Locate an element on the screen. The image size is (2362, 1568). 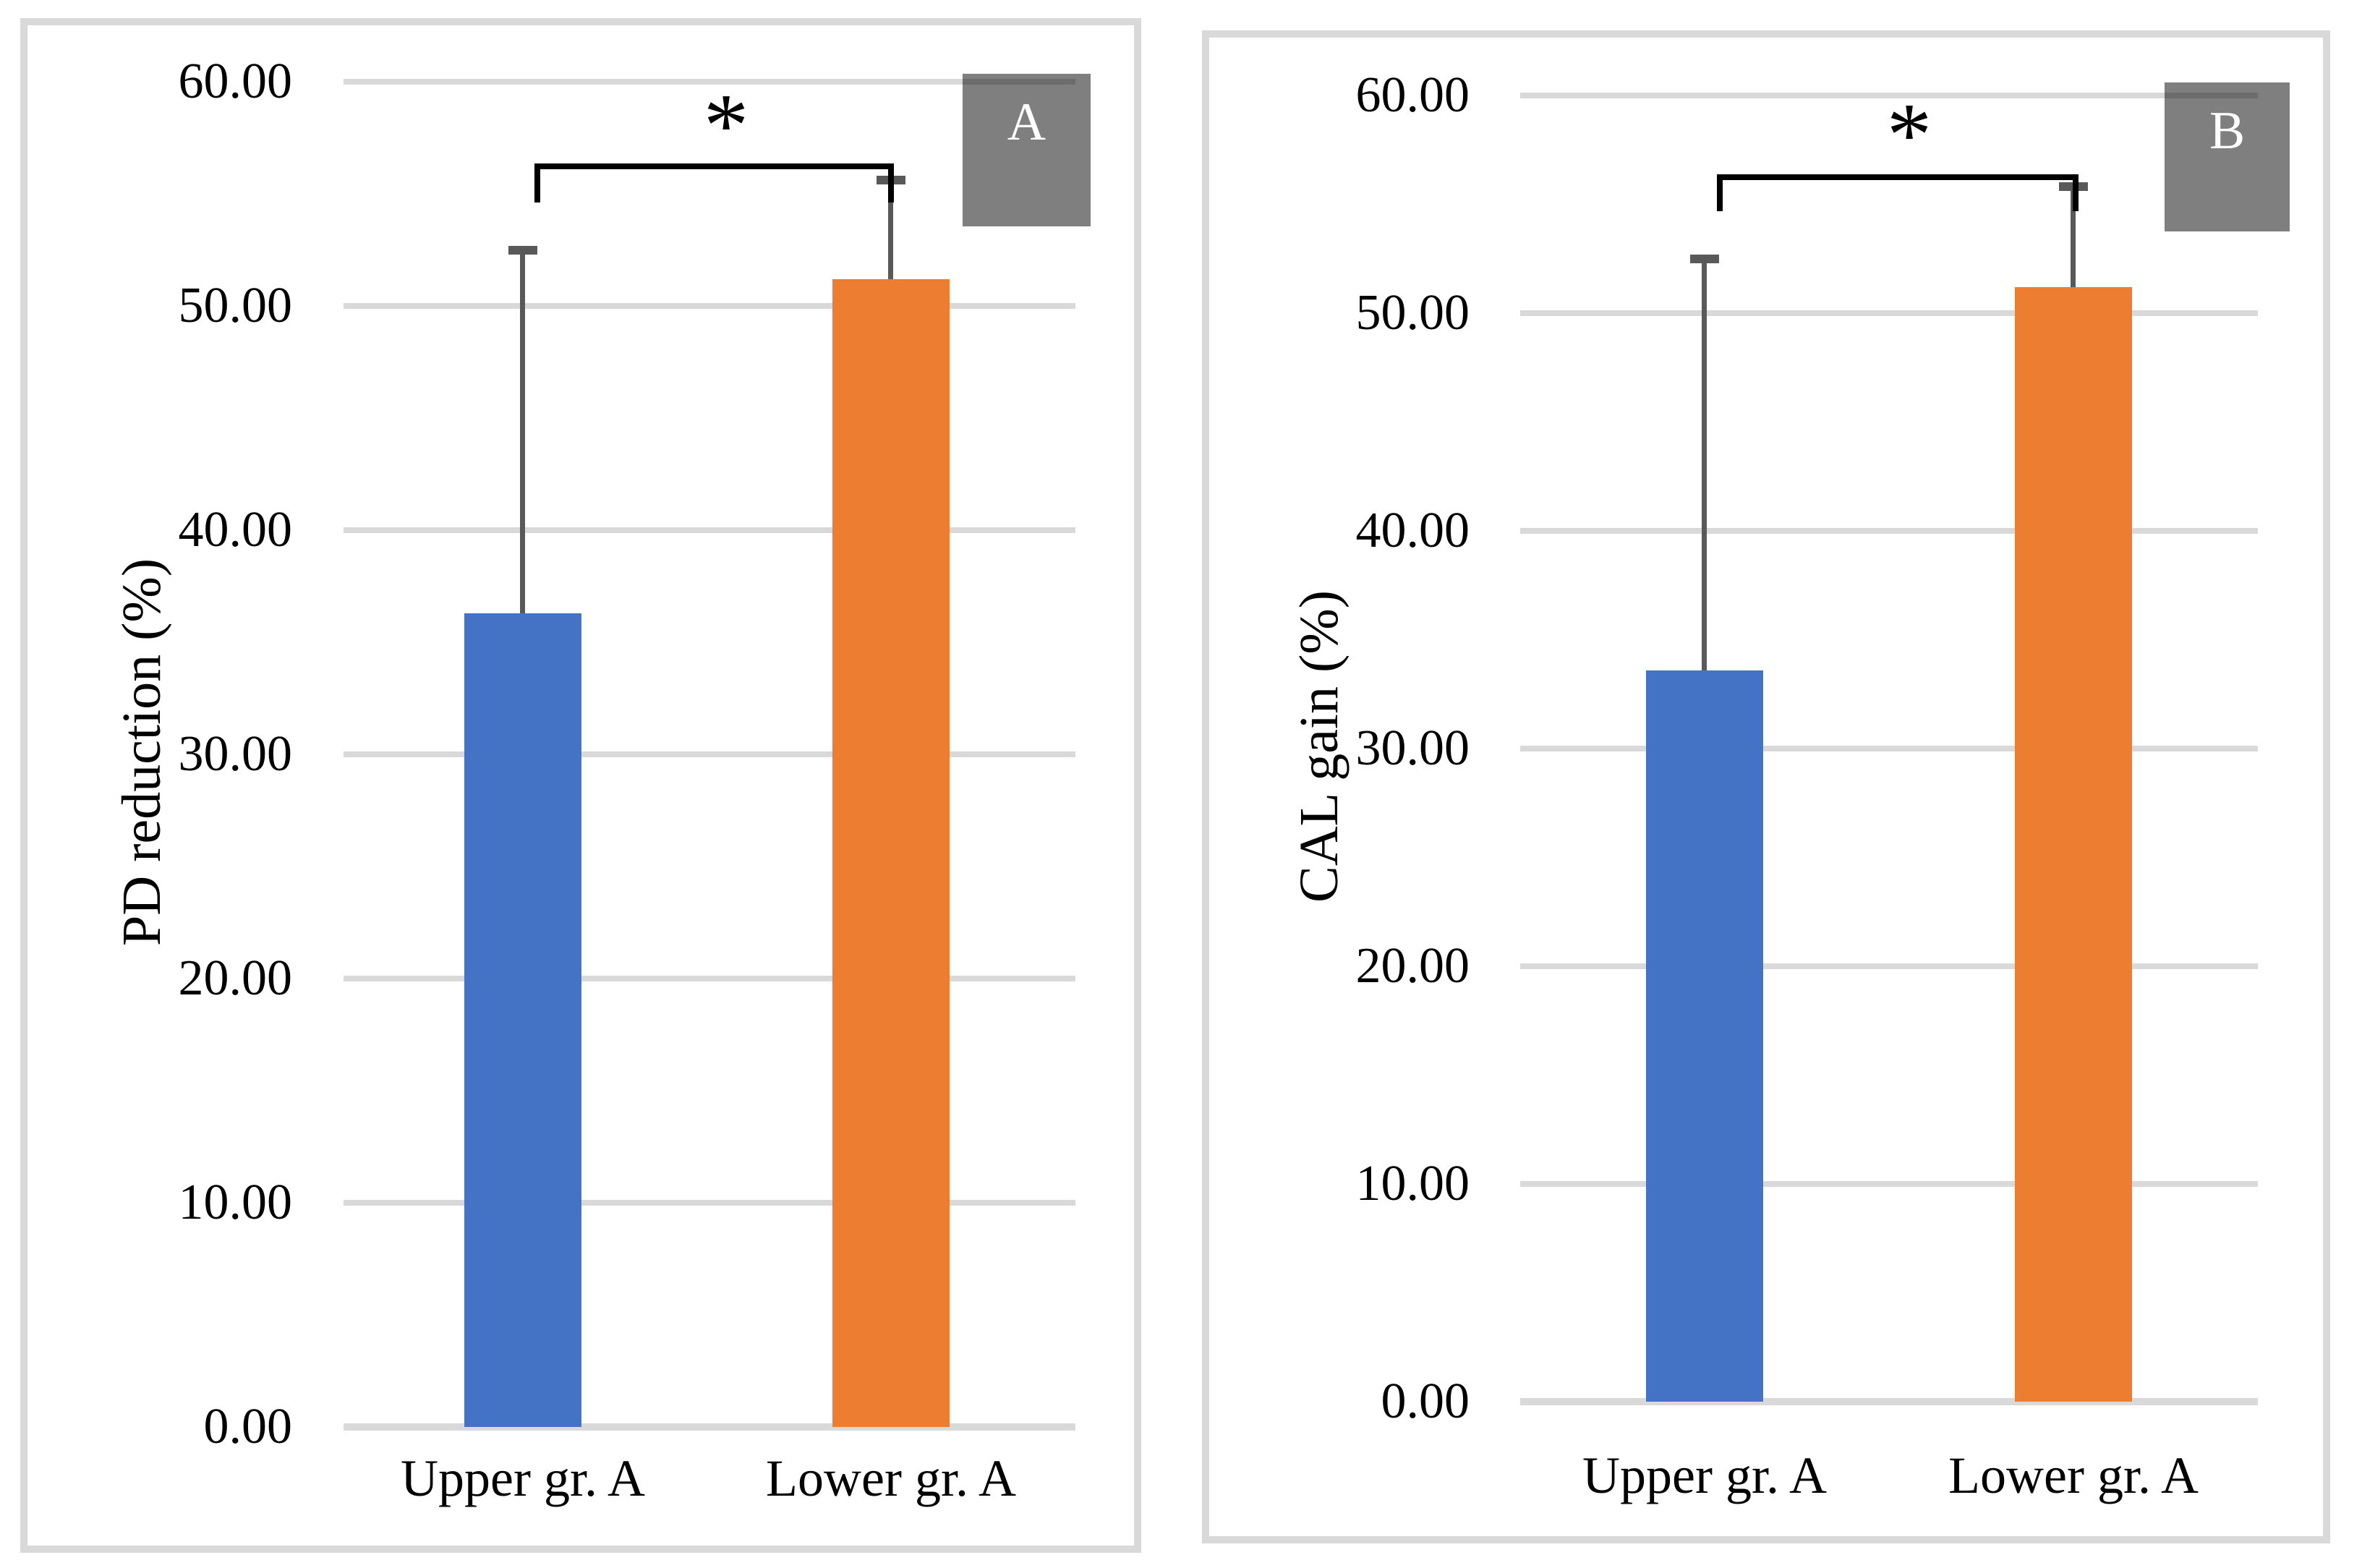
panel-label-box-b: B is located at coordinates (2227, 156).